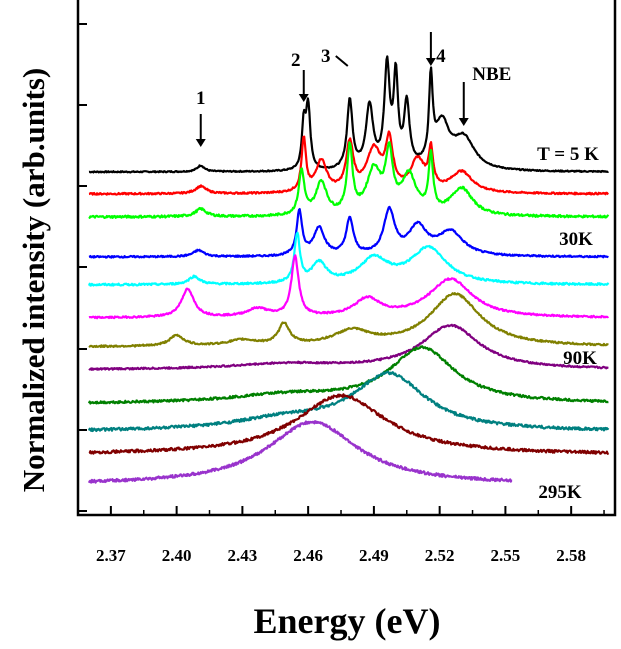 This screenshot has height=649, width=621. Describe the element at coordinates (308, 555) in the screenshot. I see `x-tick-label-3: 2.46` at that location.